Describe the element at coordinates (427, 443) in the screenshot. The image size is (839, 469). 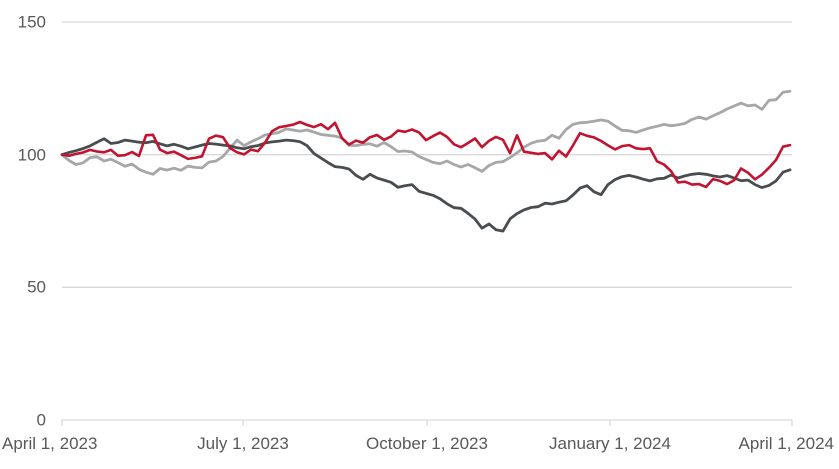
I see `x-tick-label-oct2023: October 1, 2023` at that location.